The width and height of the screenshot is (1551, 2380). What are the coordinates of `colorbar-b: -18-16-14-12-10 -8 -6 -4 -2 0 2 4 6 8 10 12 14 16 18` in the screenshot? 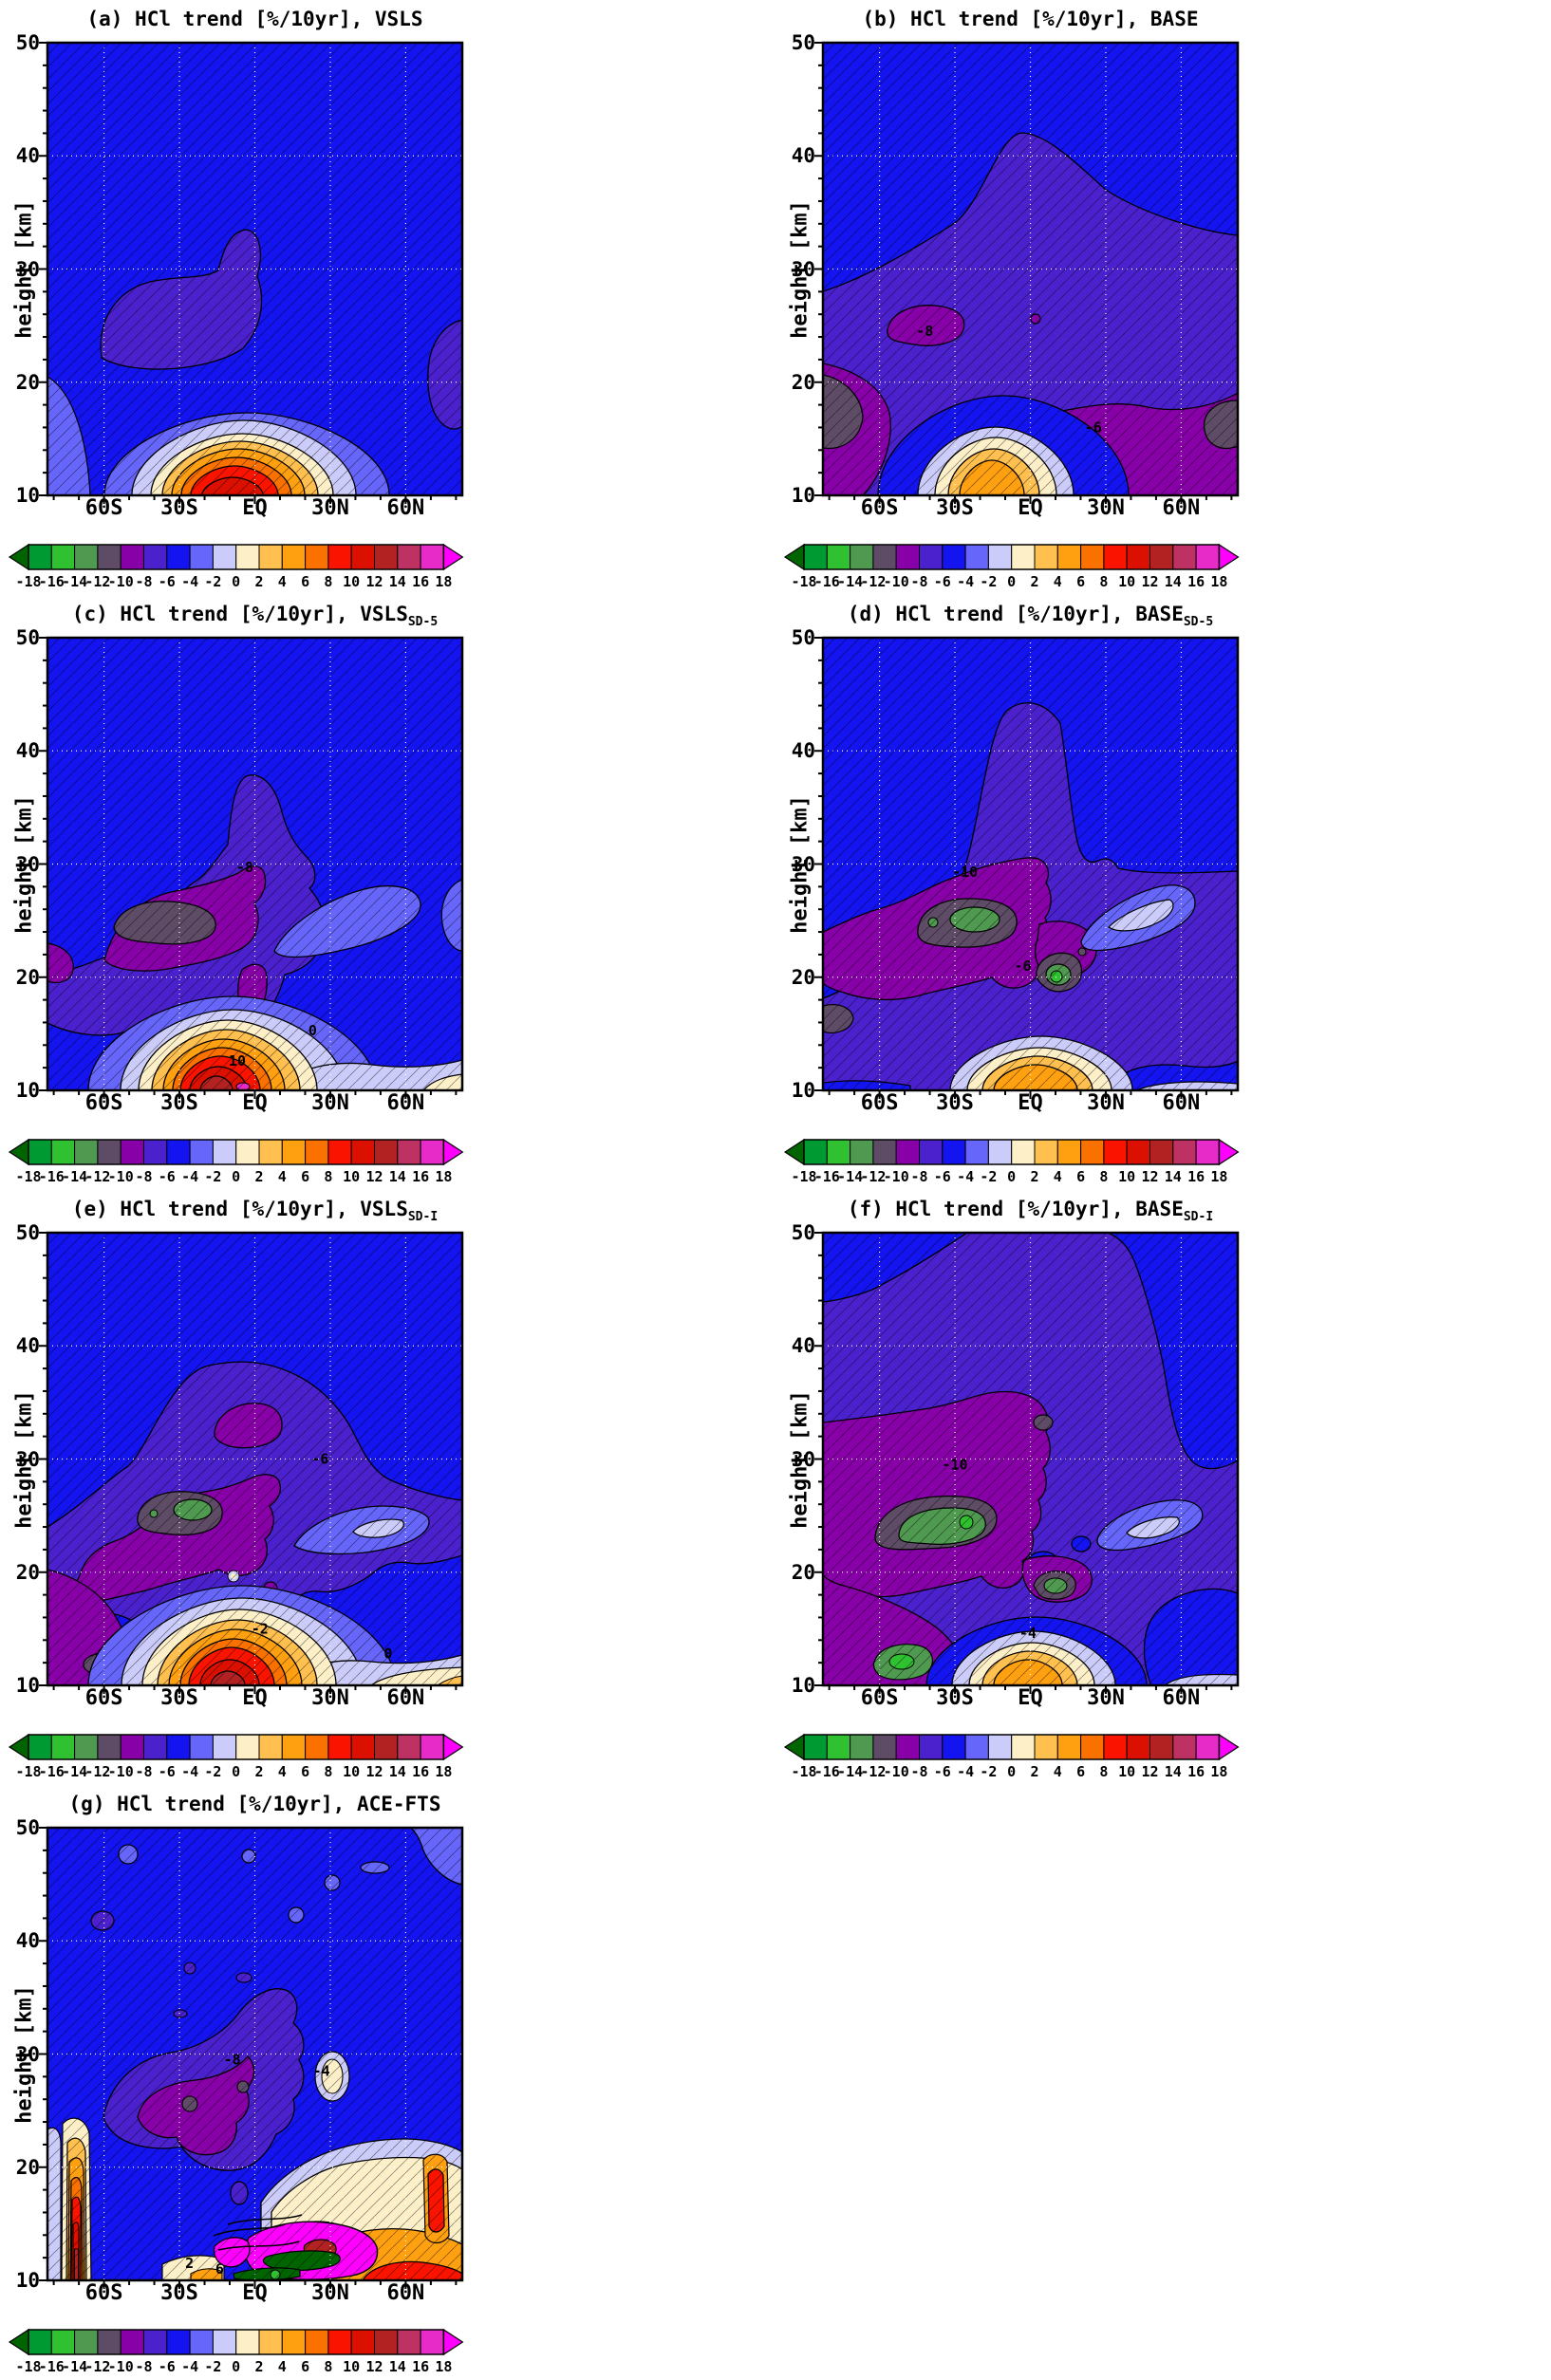 It's located at (1012, 566).